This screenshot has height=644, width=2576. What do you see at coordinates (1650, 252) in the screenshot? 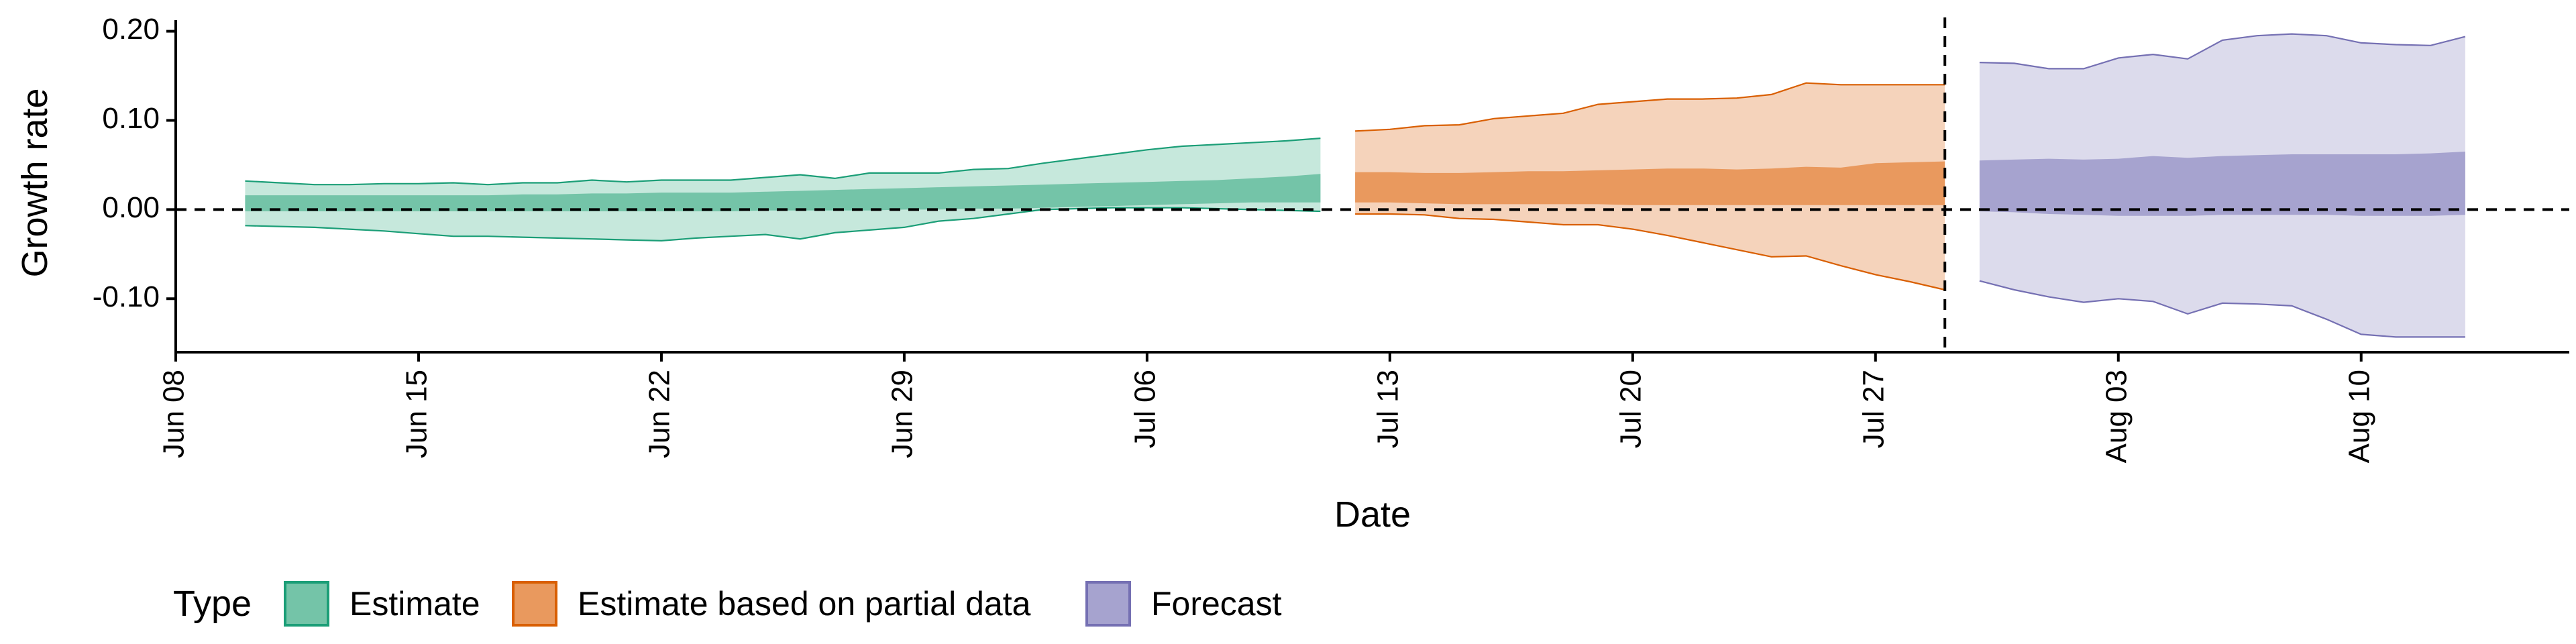
I see `band-lower-edge-estimate-based-on-partial-data` at bounding box center [1650, 252].